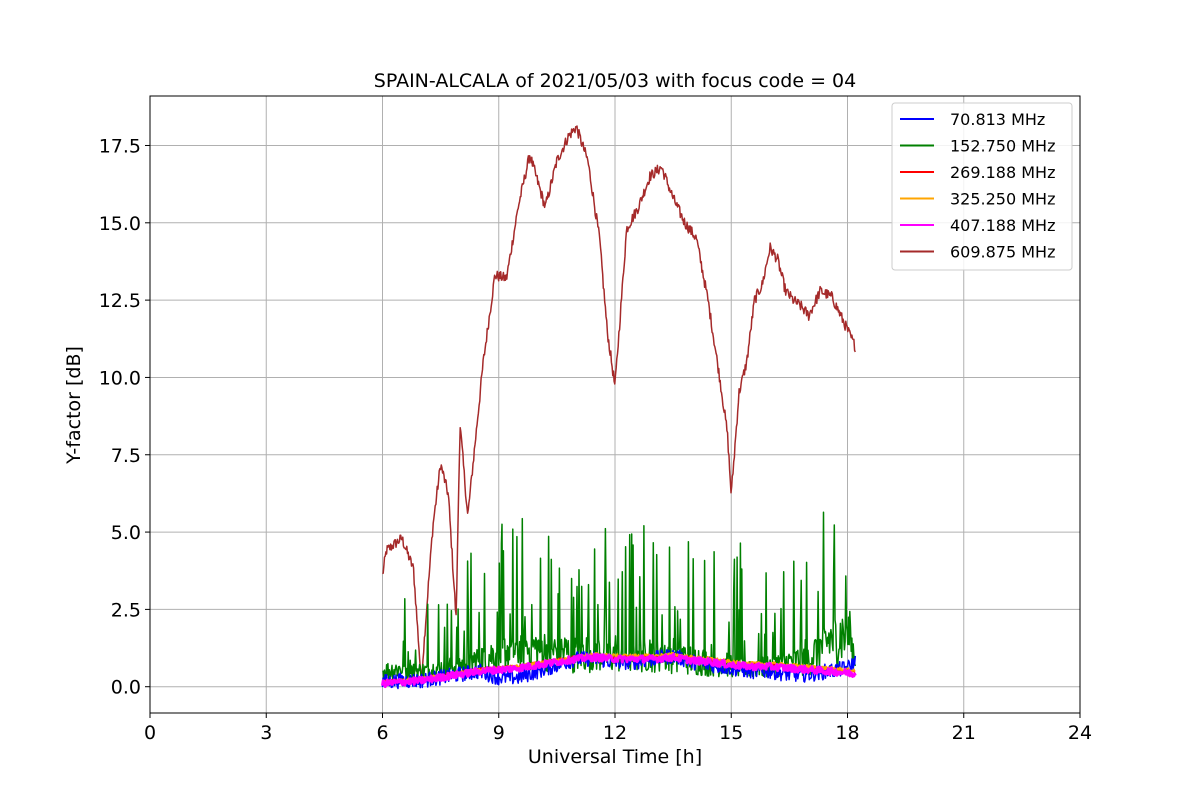  I want to click on x-tick-label: 21, so click(964, 733).